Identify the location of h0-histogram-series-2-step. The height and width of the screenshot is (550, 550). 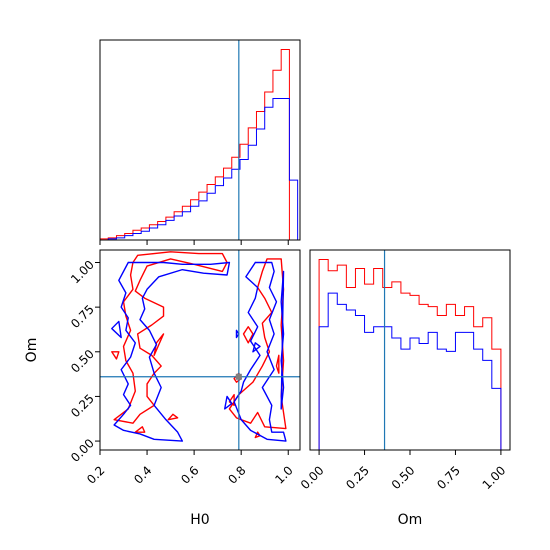
(199, 169).